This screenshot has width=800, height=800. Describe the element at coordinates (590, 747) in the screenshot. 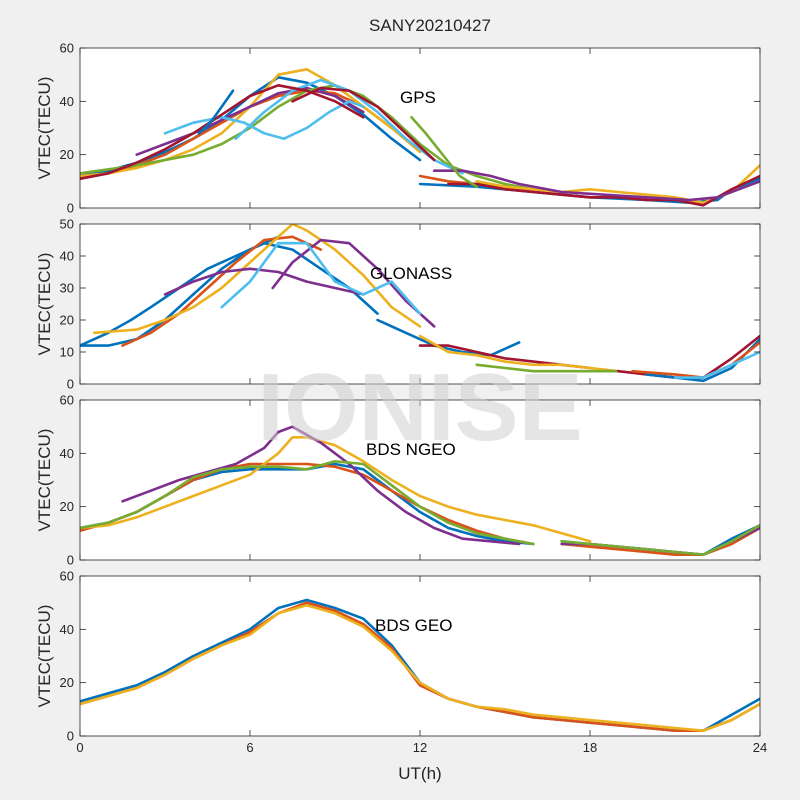

I see `x-tick-label: 18` at that location.